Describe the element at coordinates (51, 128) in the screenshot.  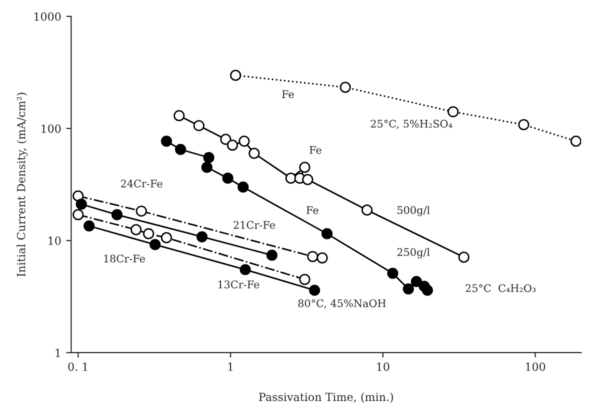
I see `y-tick-label: 100` at that location.